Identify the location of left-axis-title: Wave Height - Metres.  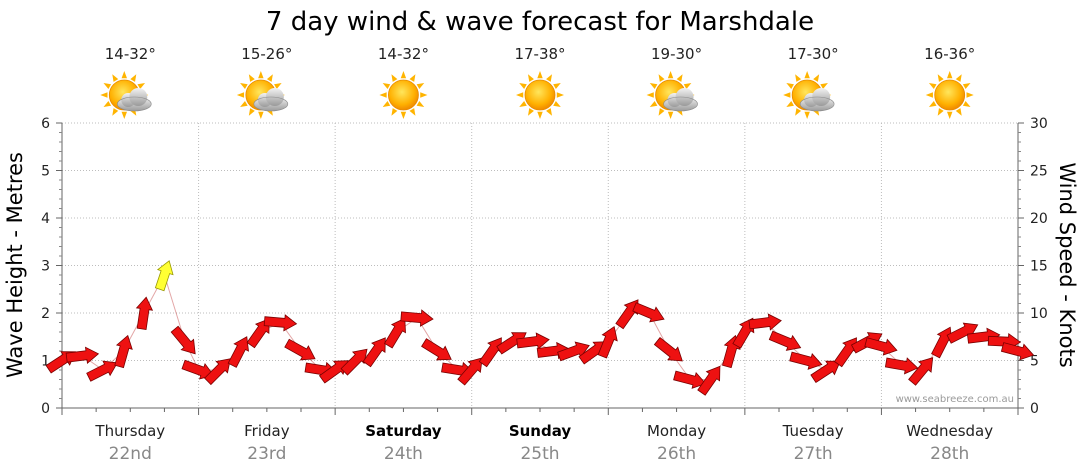
(15, 265).